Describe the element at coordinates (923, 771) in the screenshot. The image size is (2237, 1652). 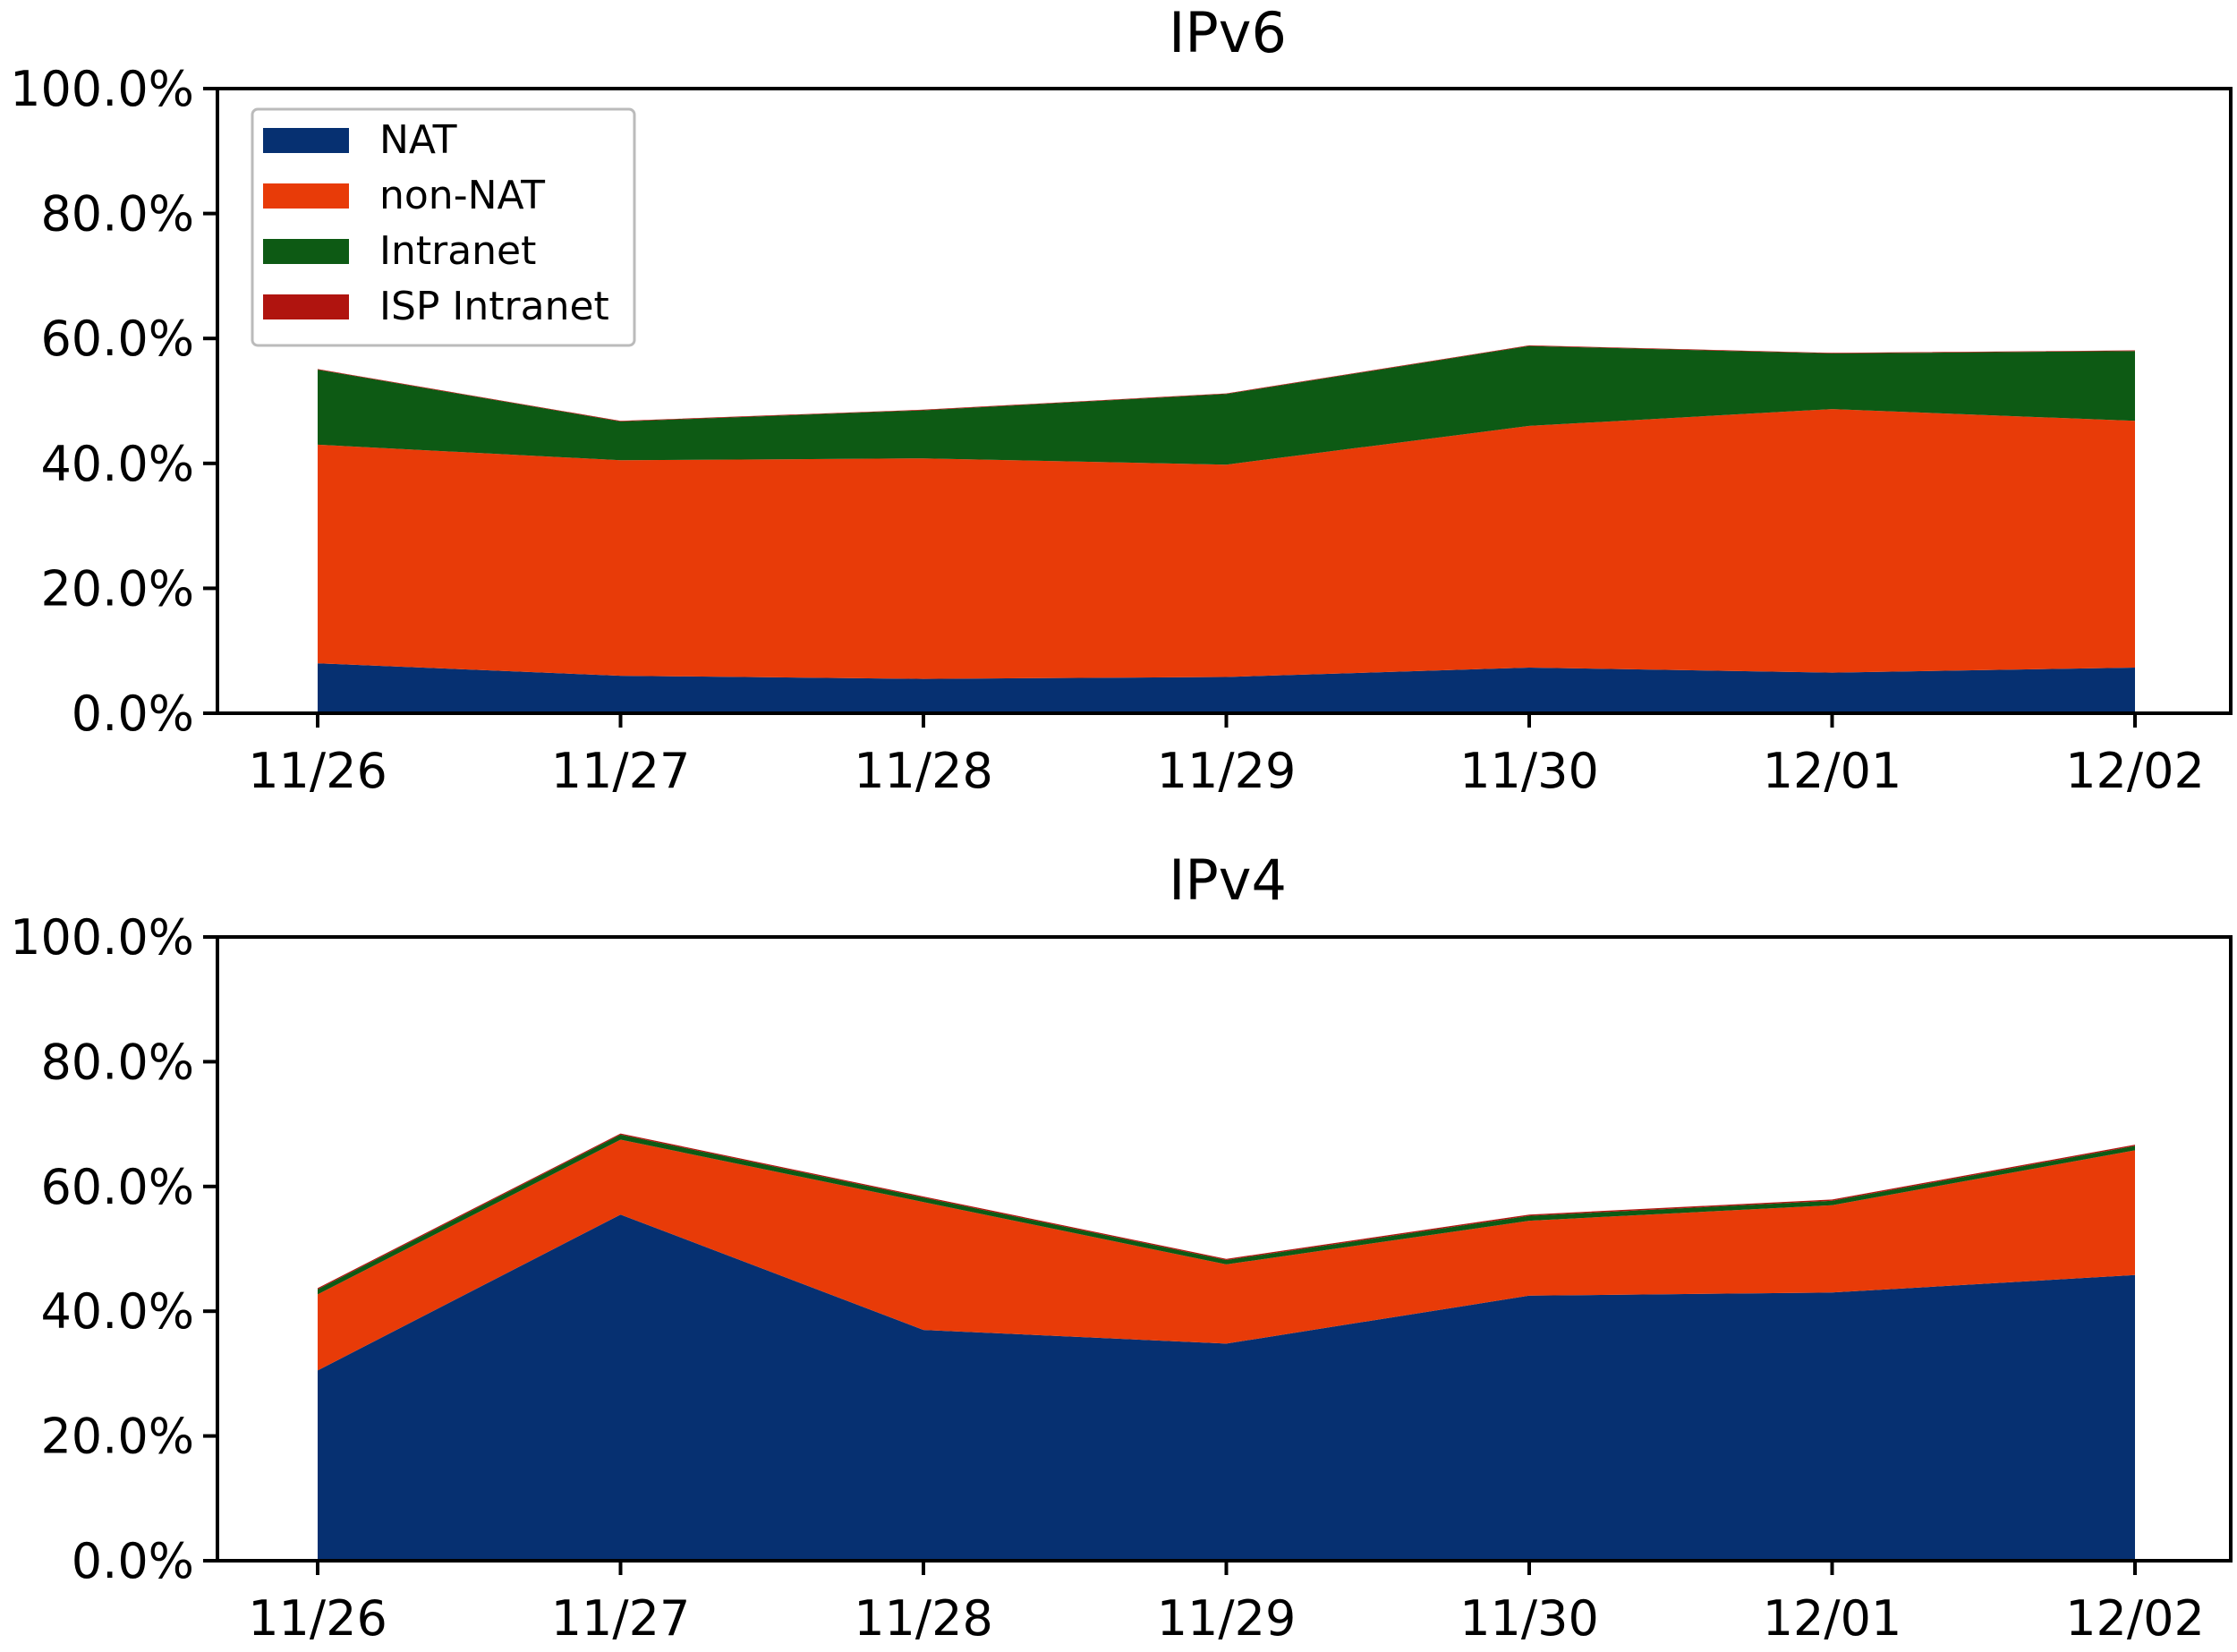
I see `ipv6-x-tick-label: 11/28` at that location.